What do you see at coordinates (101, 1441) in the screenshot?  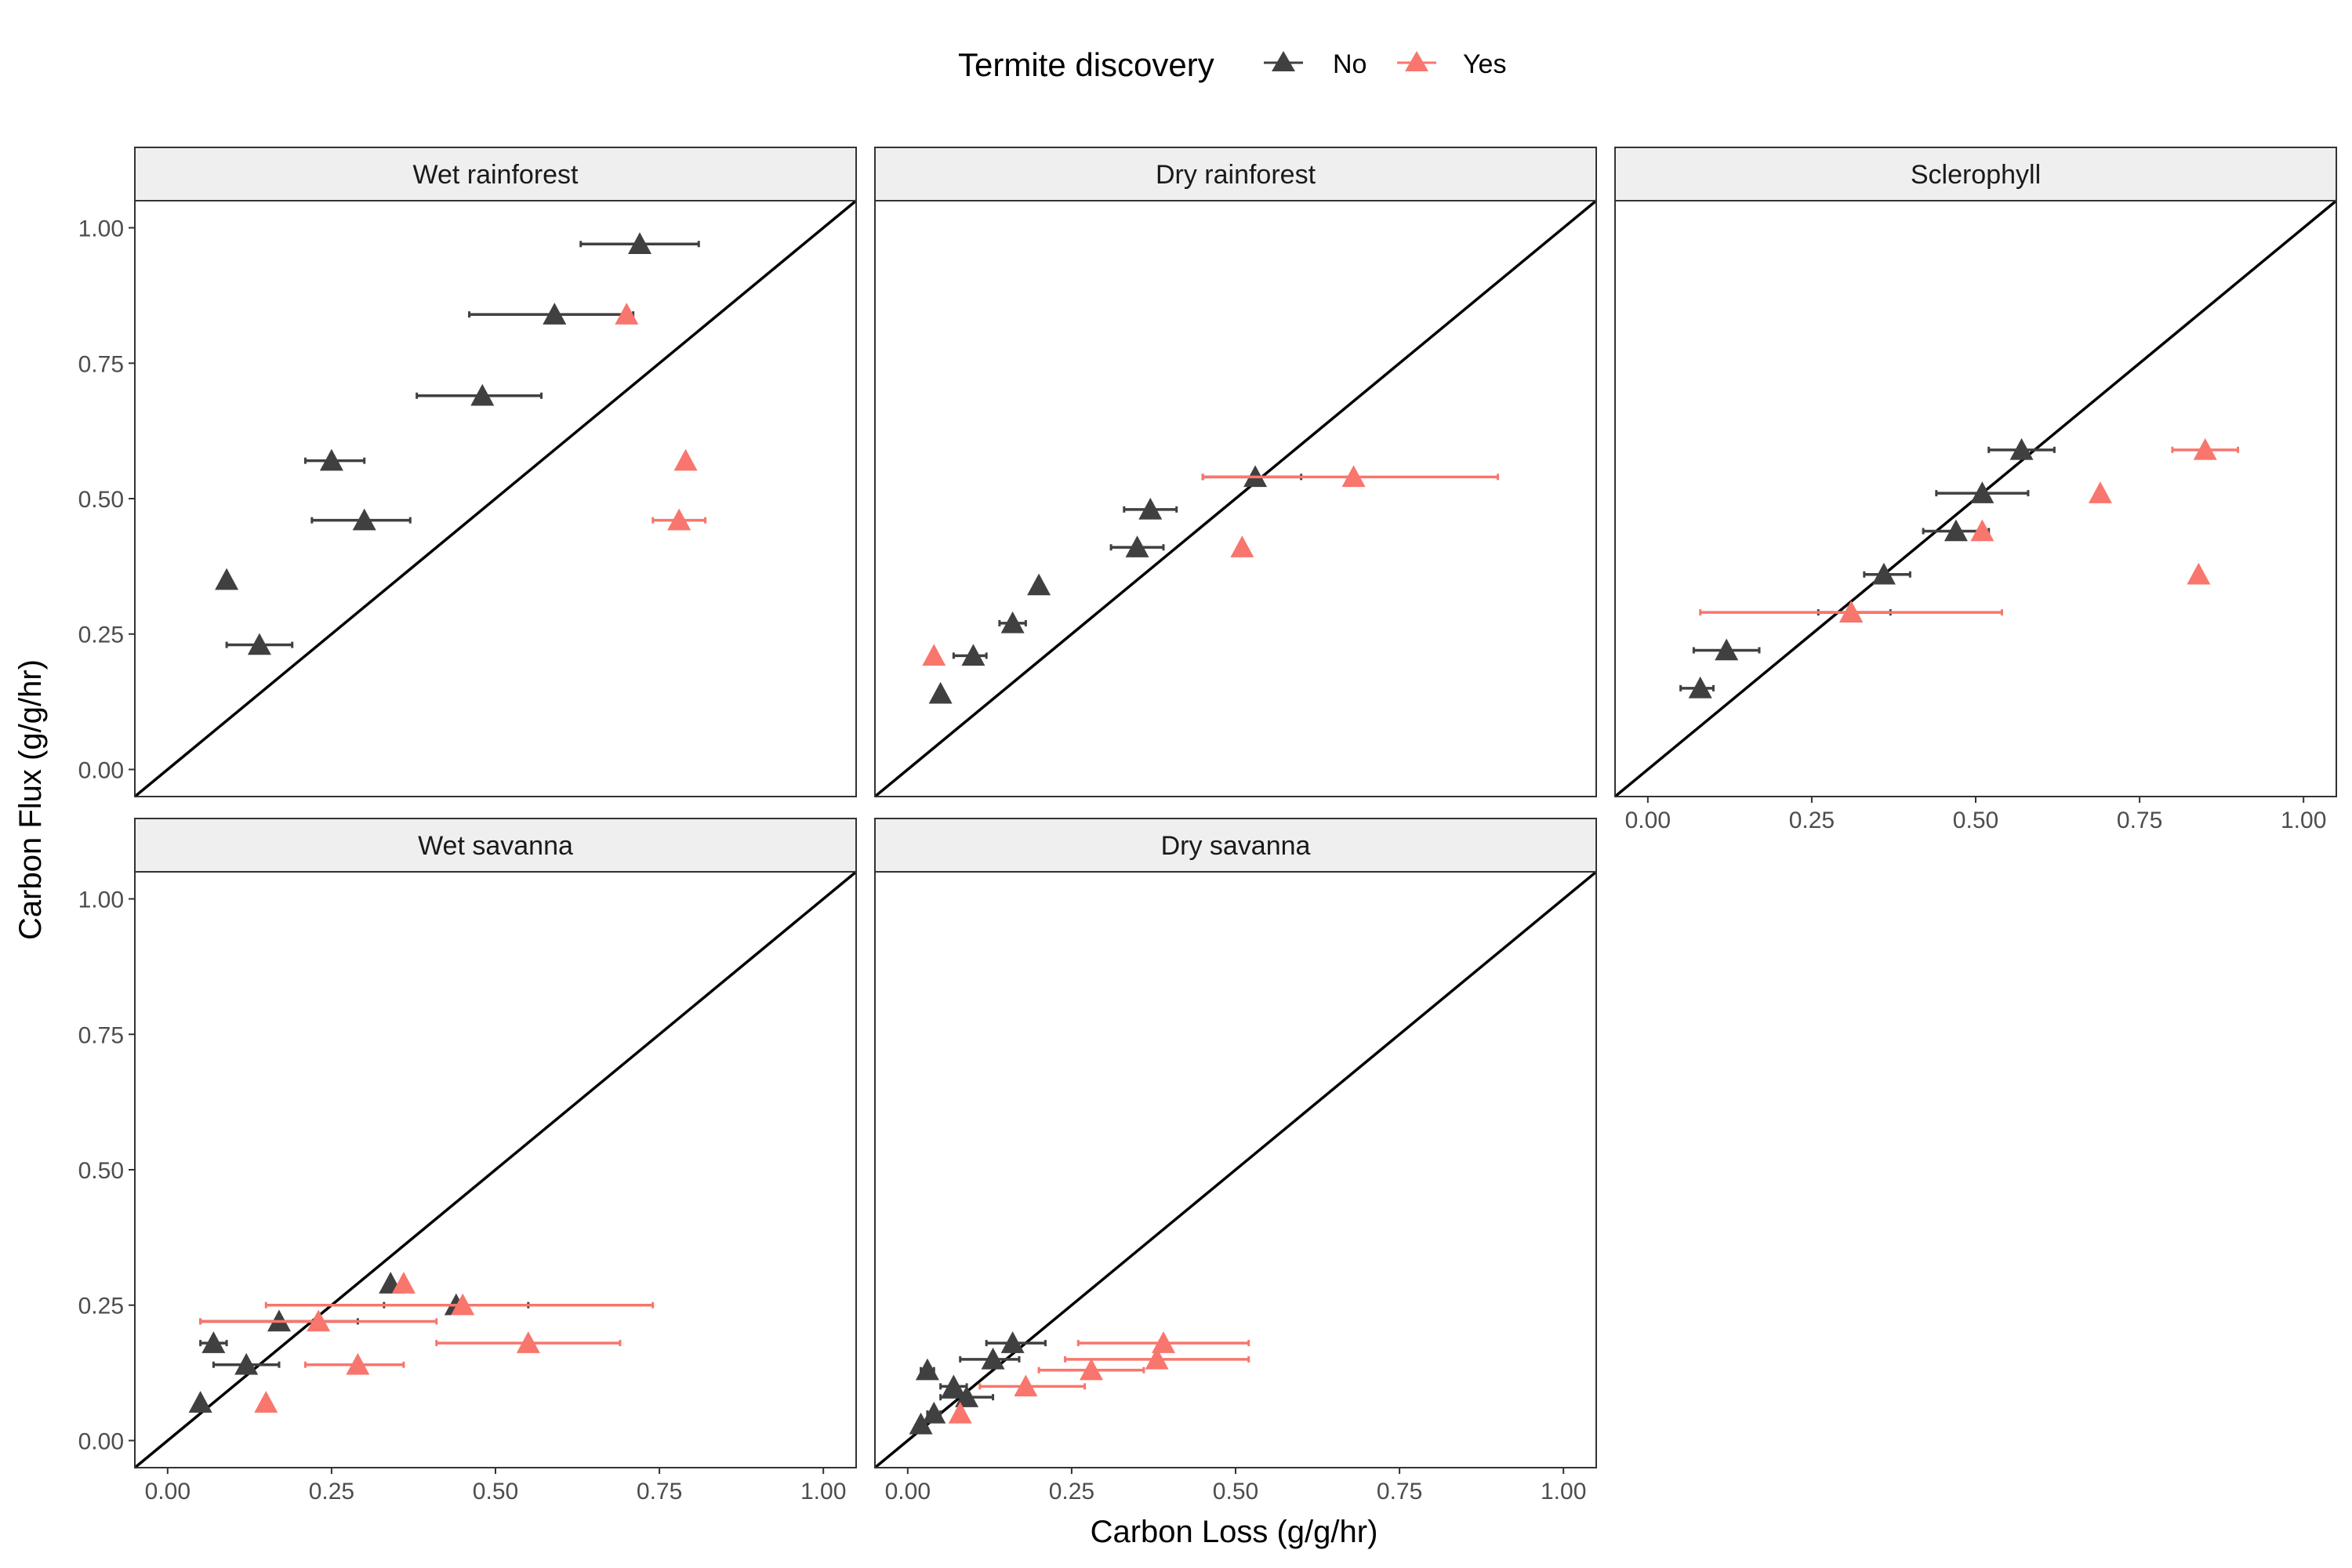 I see `y-tick-label-wet-savanna-0: 0.00` at bounding box center [101, 1441].